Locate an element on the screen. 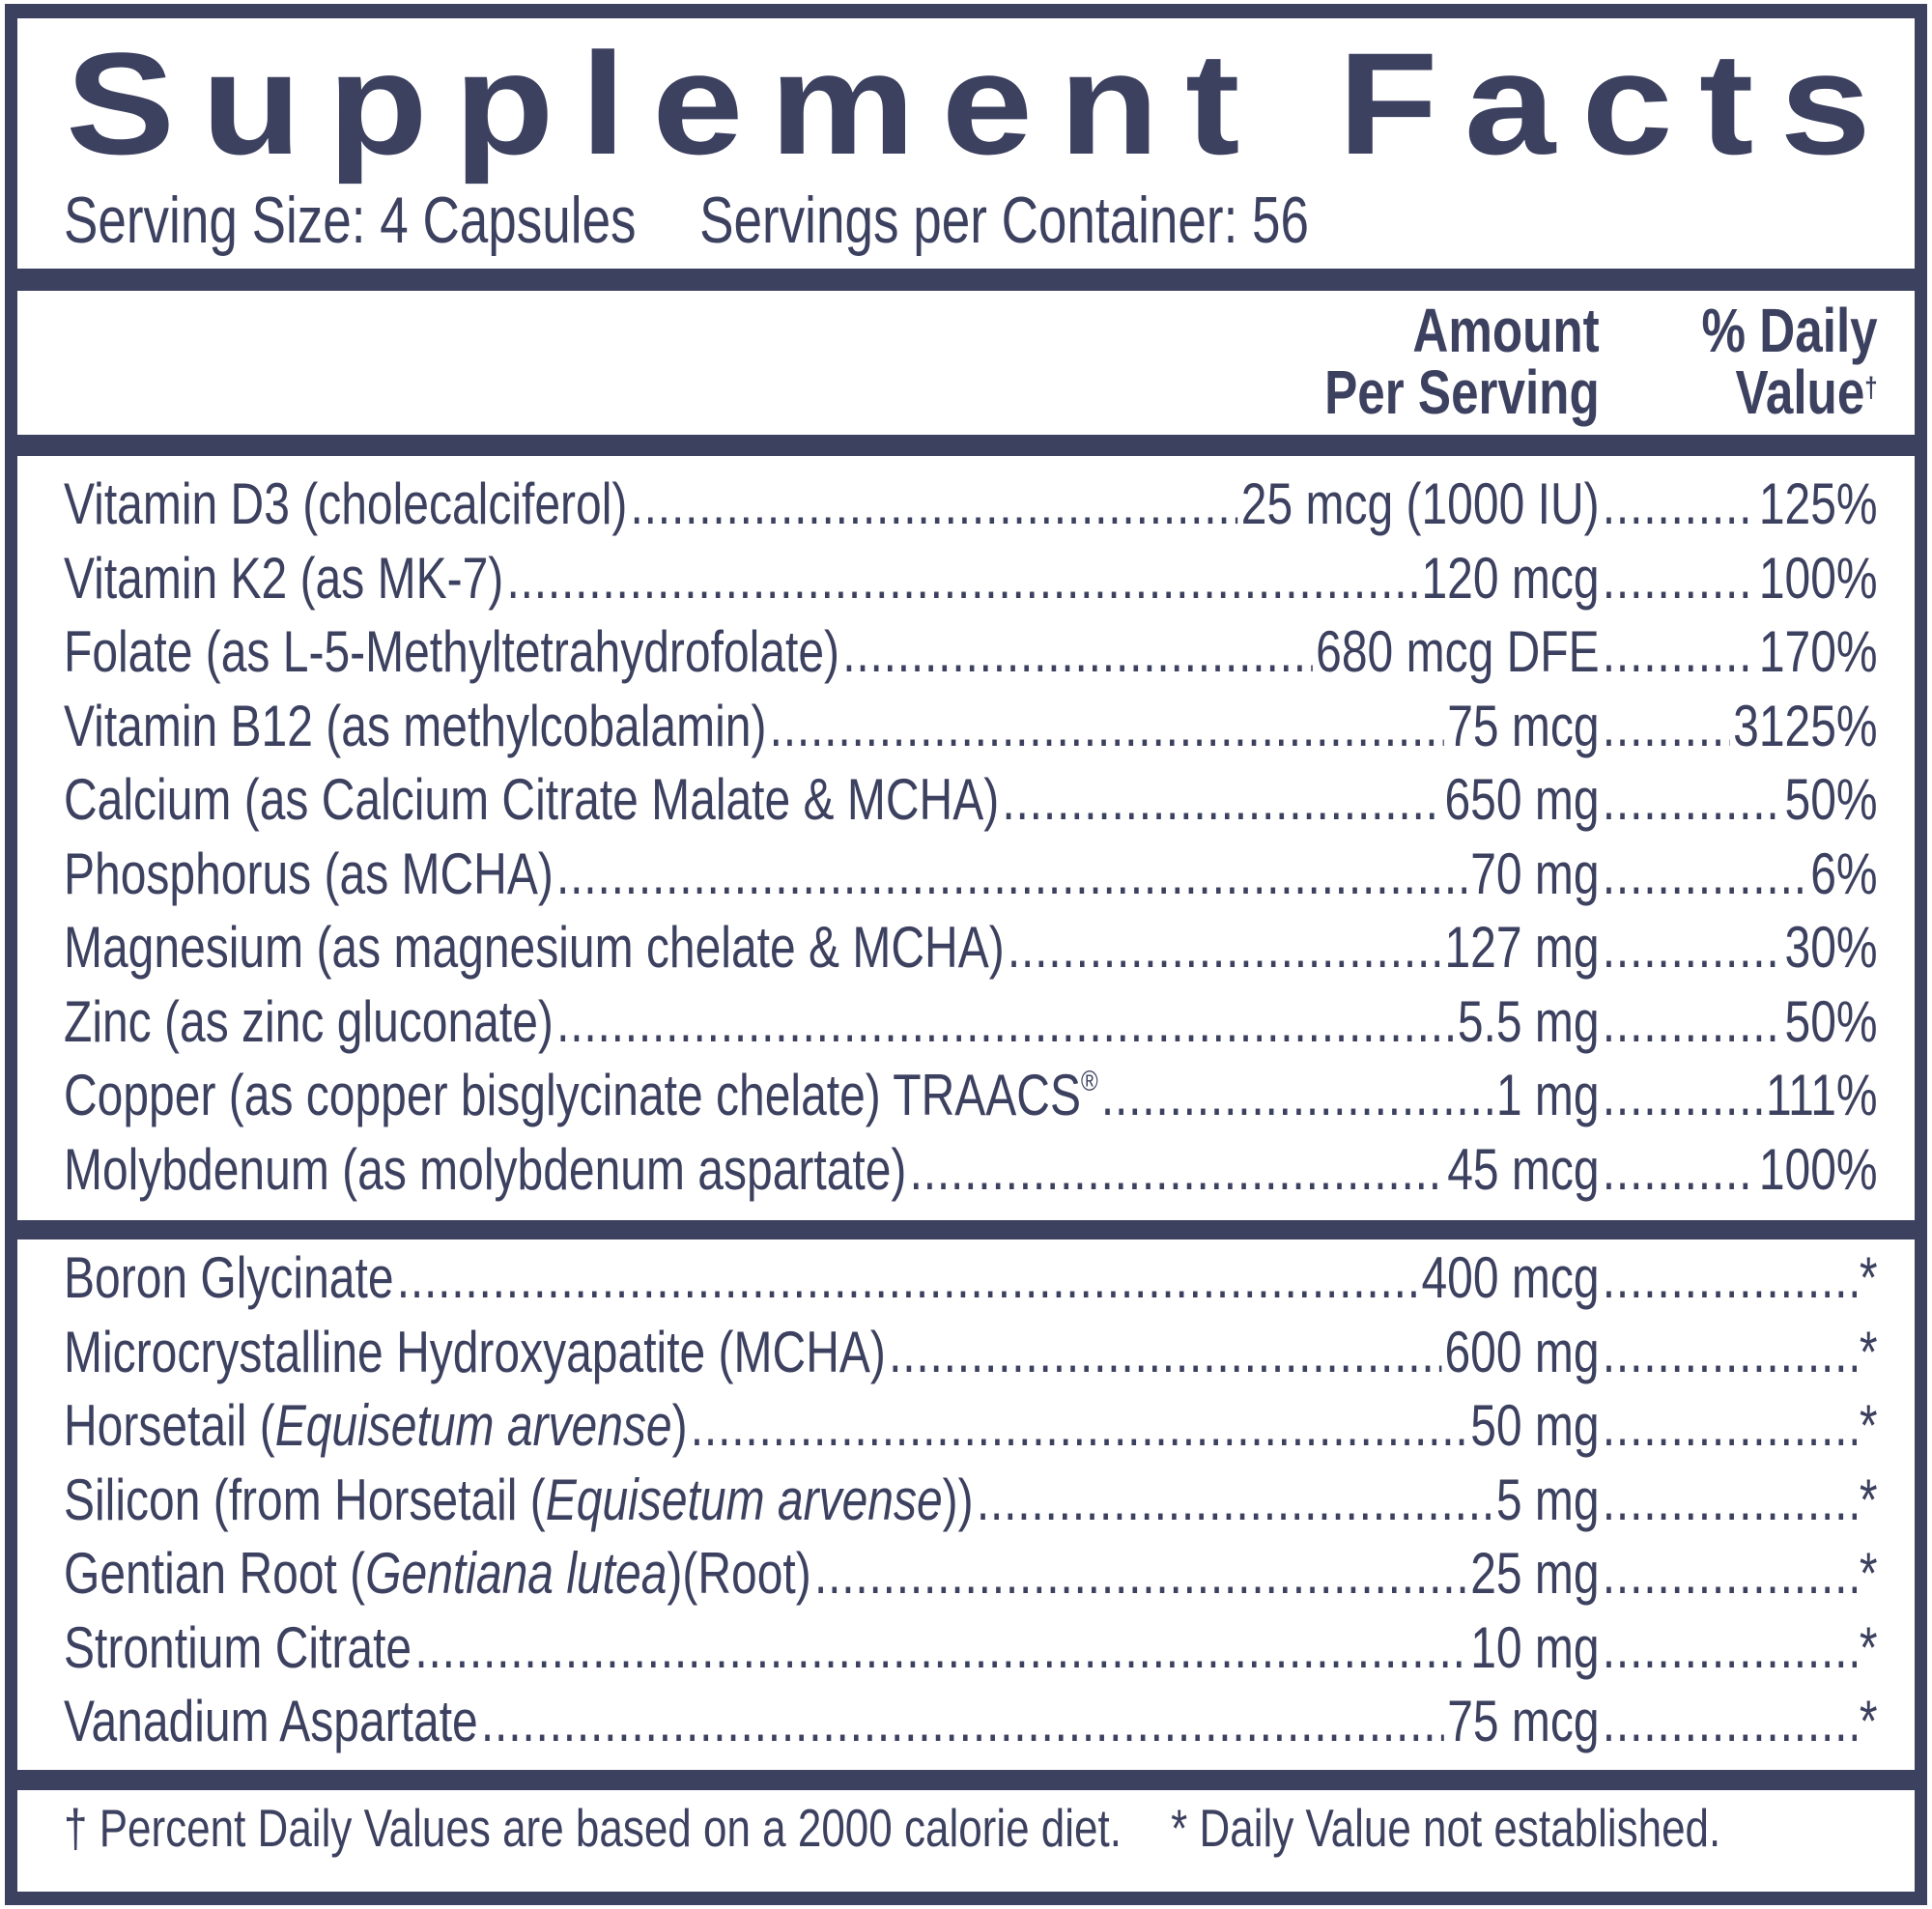 The image size is (1932, 1909). daily-value: 6% is located at coordinates (1844, 873).